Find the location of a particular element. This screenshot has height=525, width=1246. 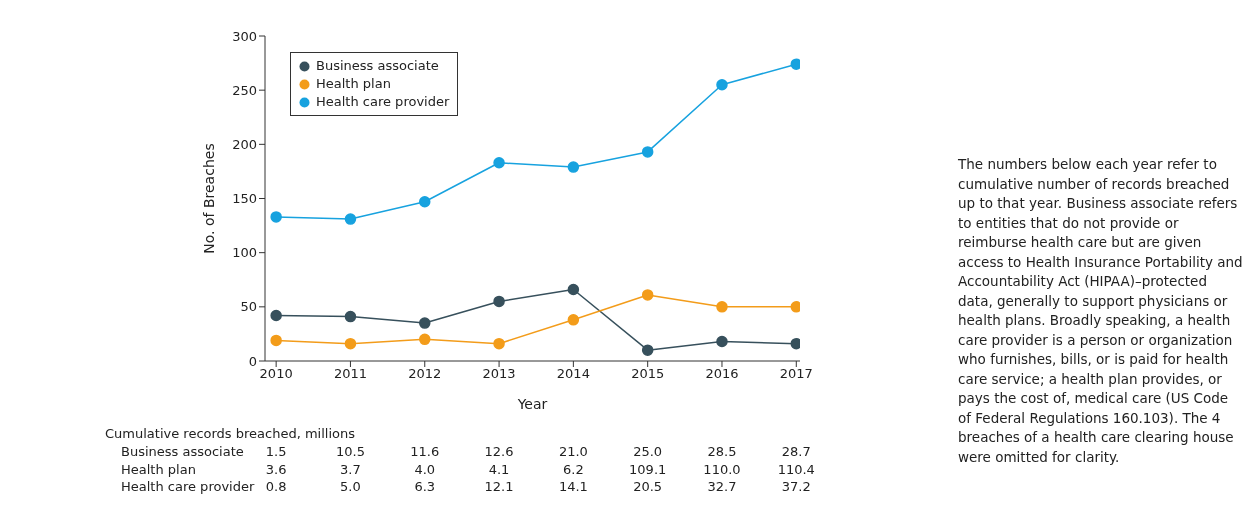

x-tick-label: 2013 is located at coordinates (499, 374).